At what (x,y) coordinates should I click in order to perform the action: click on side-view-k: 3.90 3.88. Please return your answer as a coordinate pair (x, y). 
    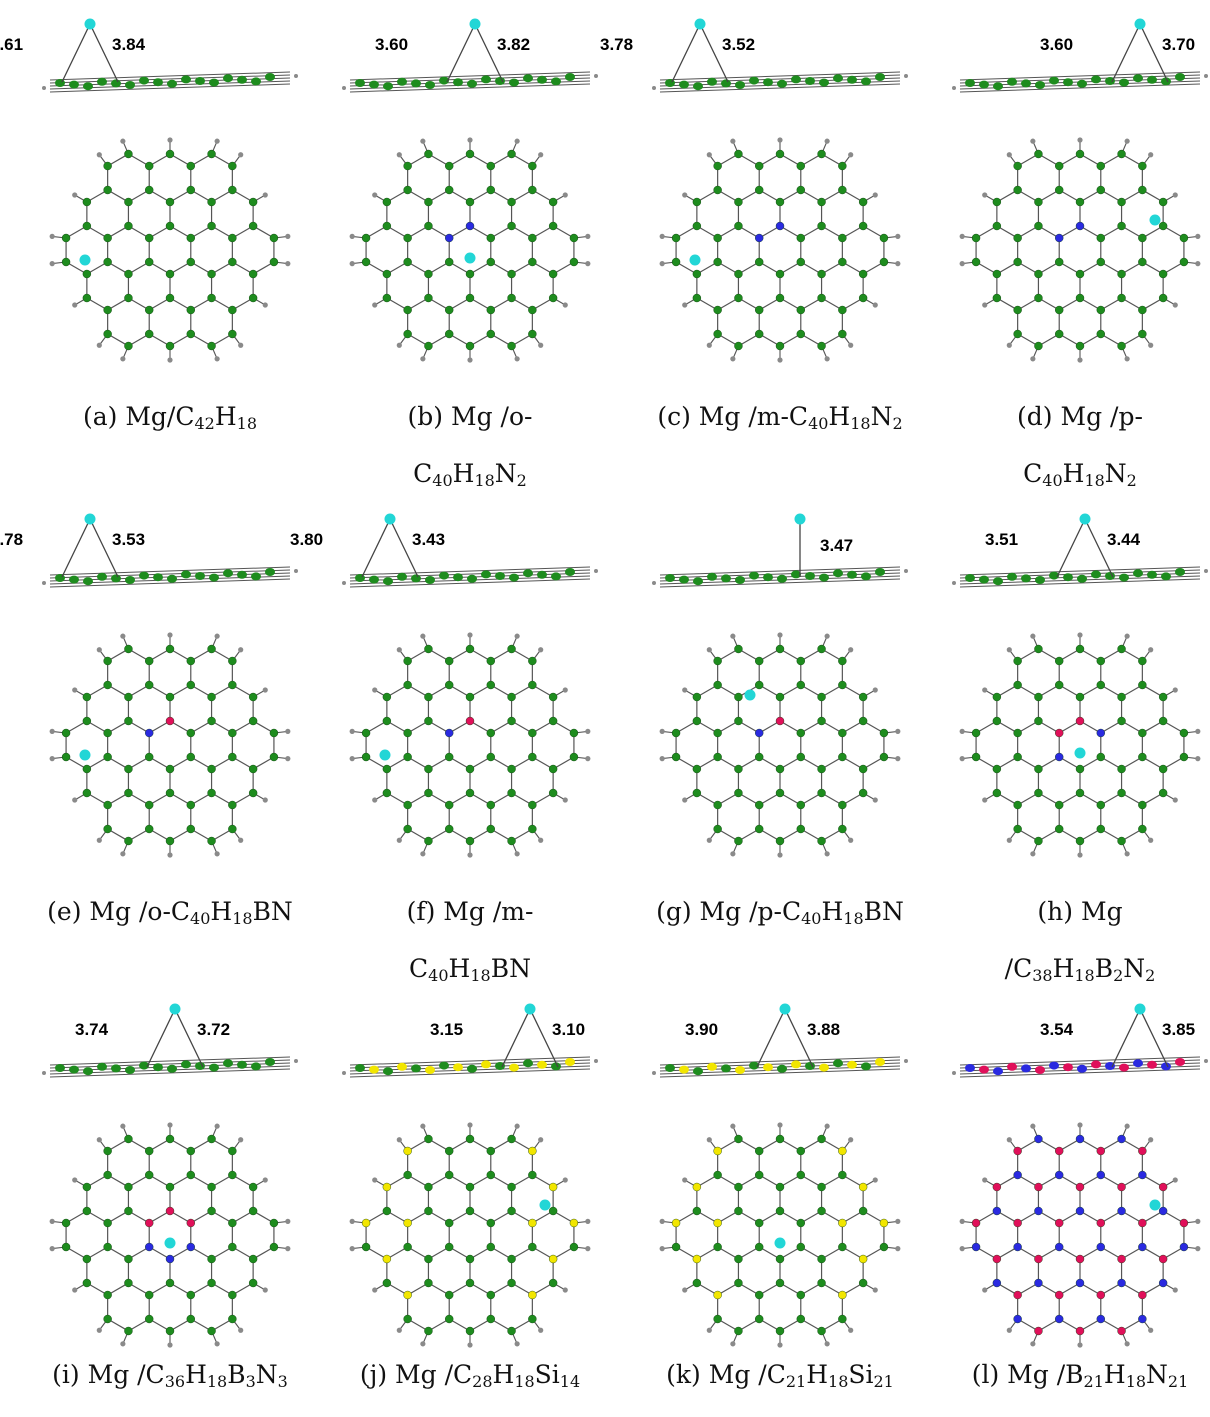
    Looking at the image, I should click on (780, 1040).